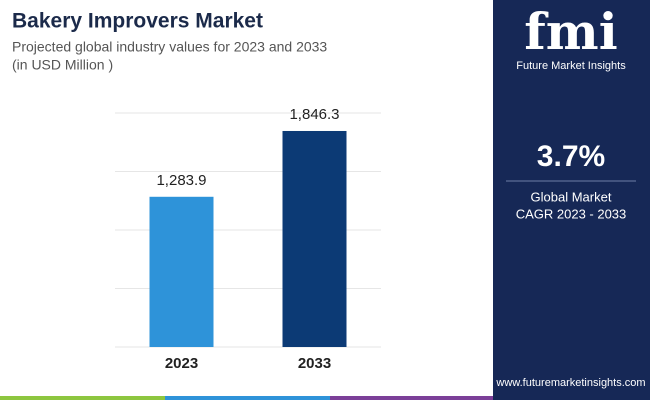 The height and width of the screenshot is (405, 650). I want to click on logo: fmi, so click(570, 31).